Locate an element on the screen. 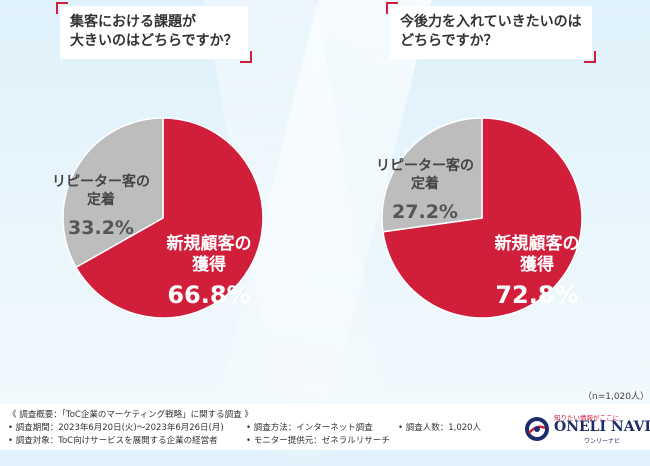 Image resolution: width=650 pixels, height=466 pixels. note-method: • 調査方法：インターネット調査 is located at coordinates (309, 428).